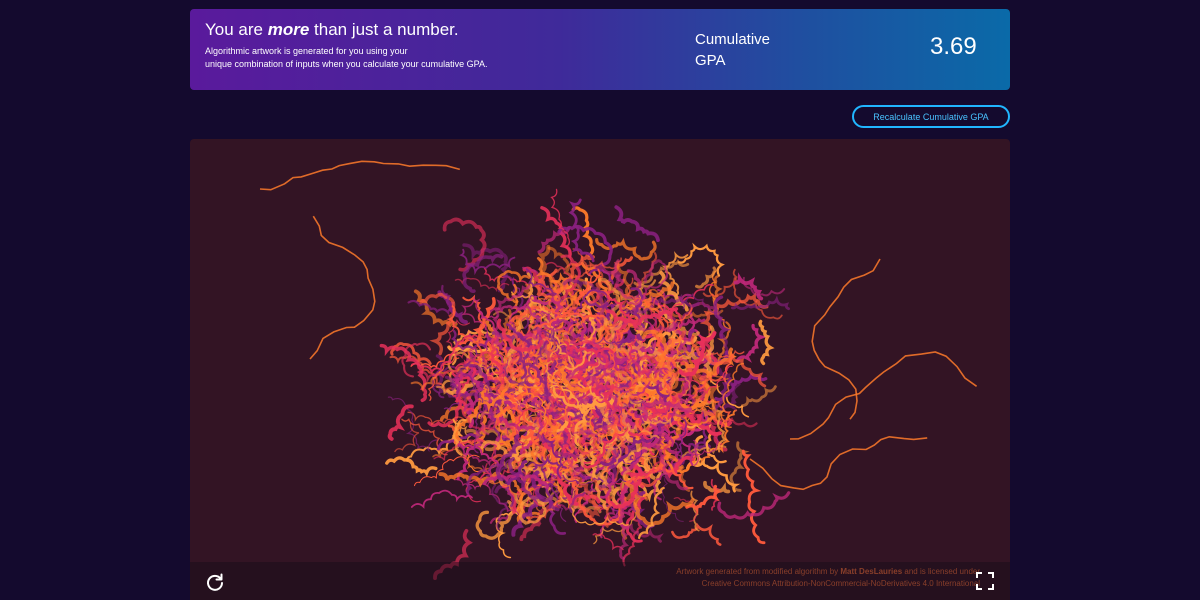  I want to click on recalculate-gpa-button: Recalculate Cumulative GPA, so click(931, 116).